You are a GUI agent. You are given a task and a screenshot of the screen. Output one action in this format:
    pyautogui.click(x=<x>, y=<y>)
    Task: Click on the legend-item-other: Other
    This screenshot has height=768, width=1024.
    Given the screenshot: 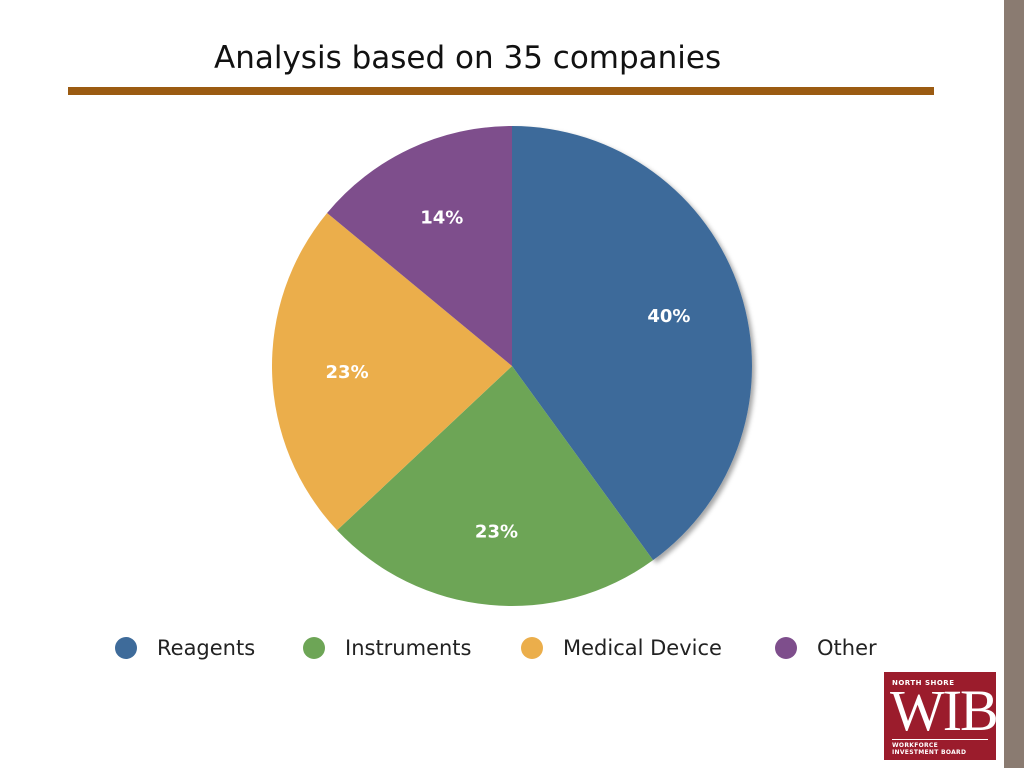 What is the action you would take?
    pyautogui.click(x=826, y=648)
    